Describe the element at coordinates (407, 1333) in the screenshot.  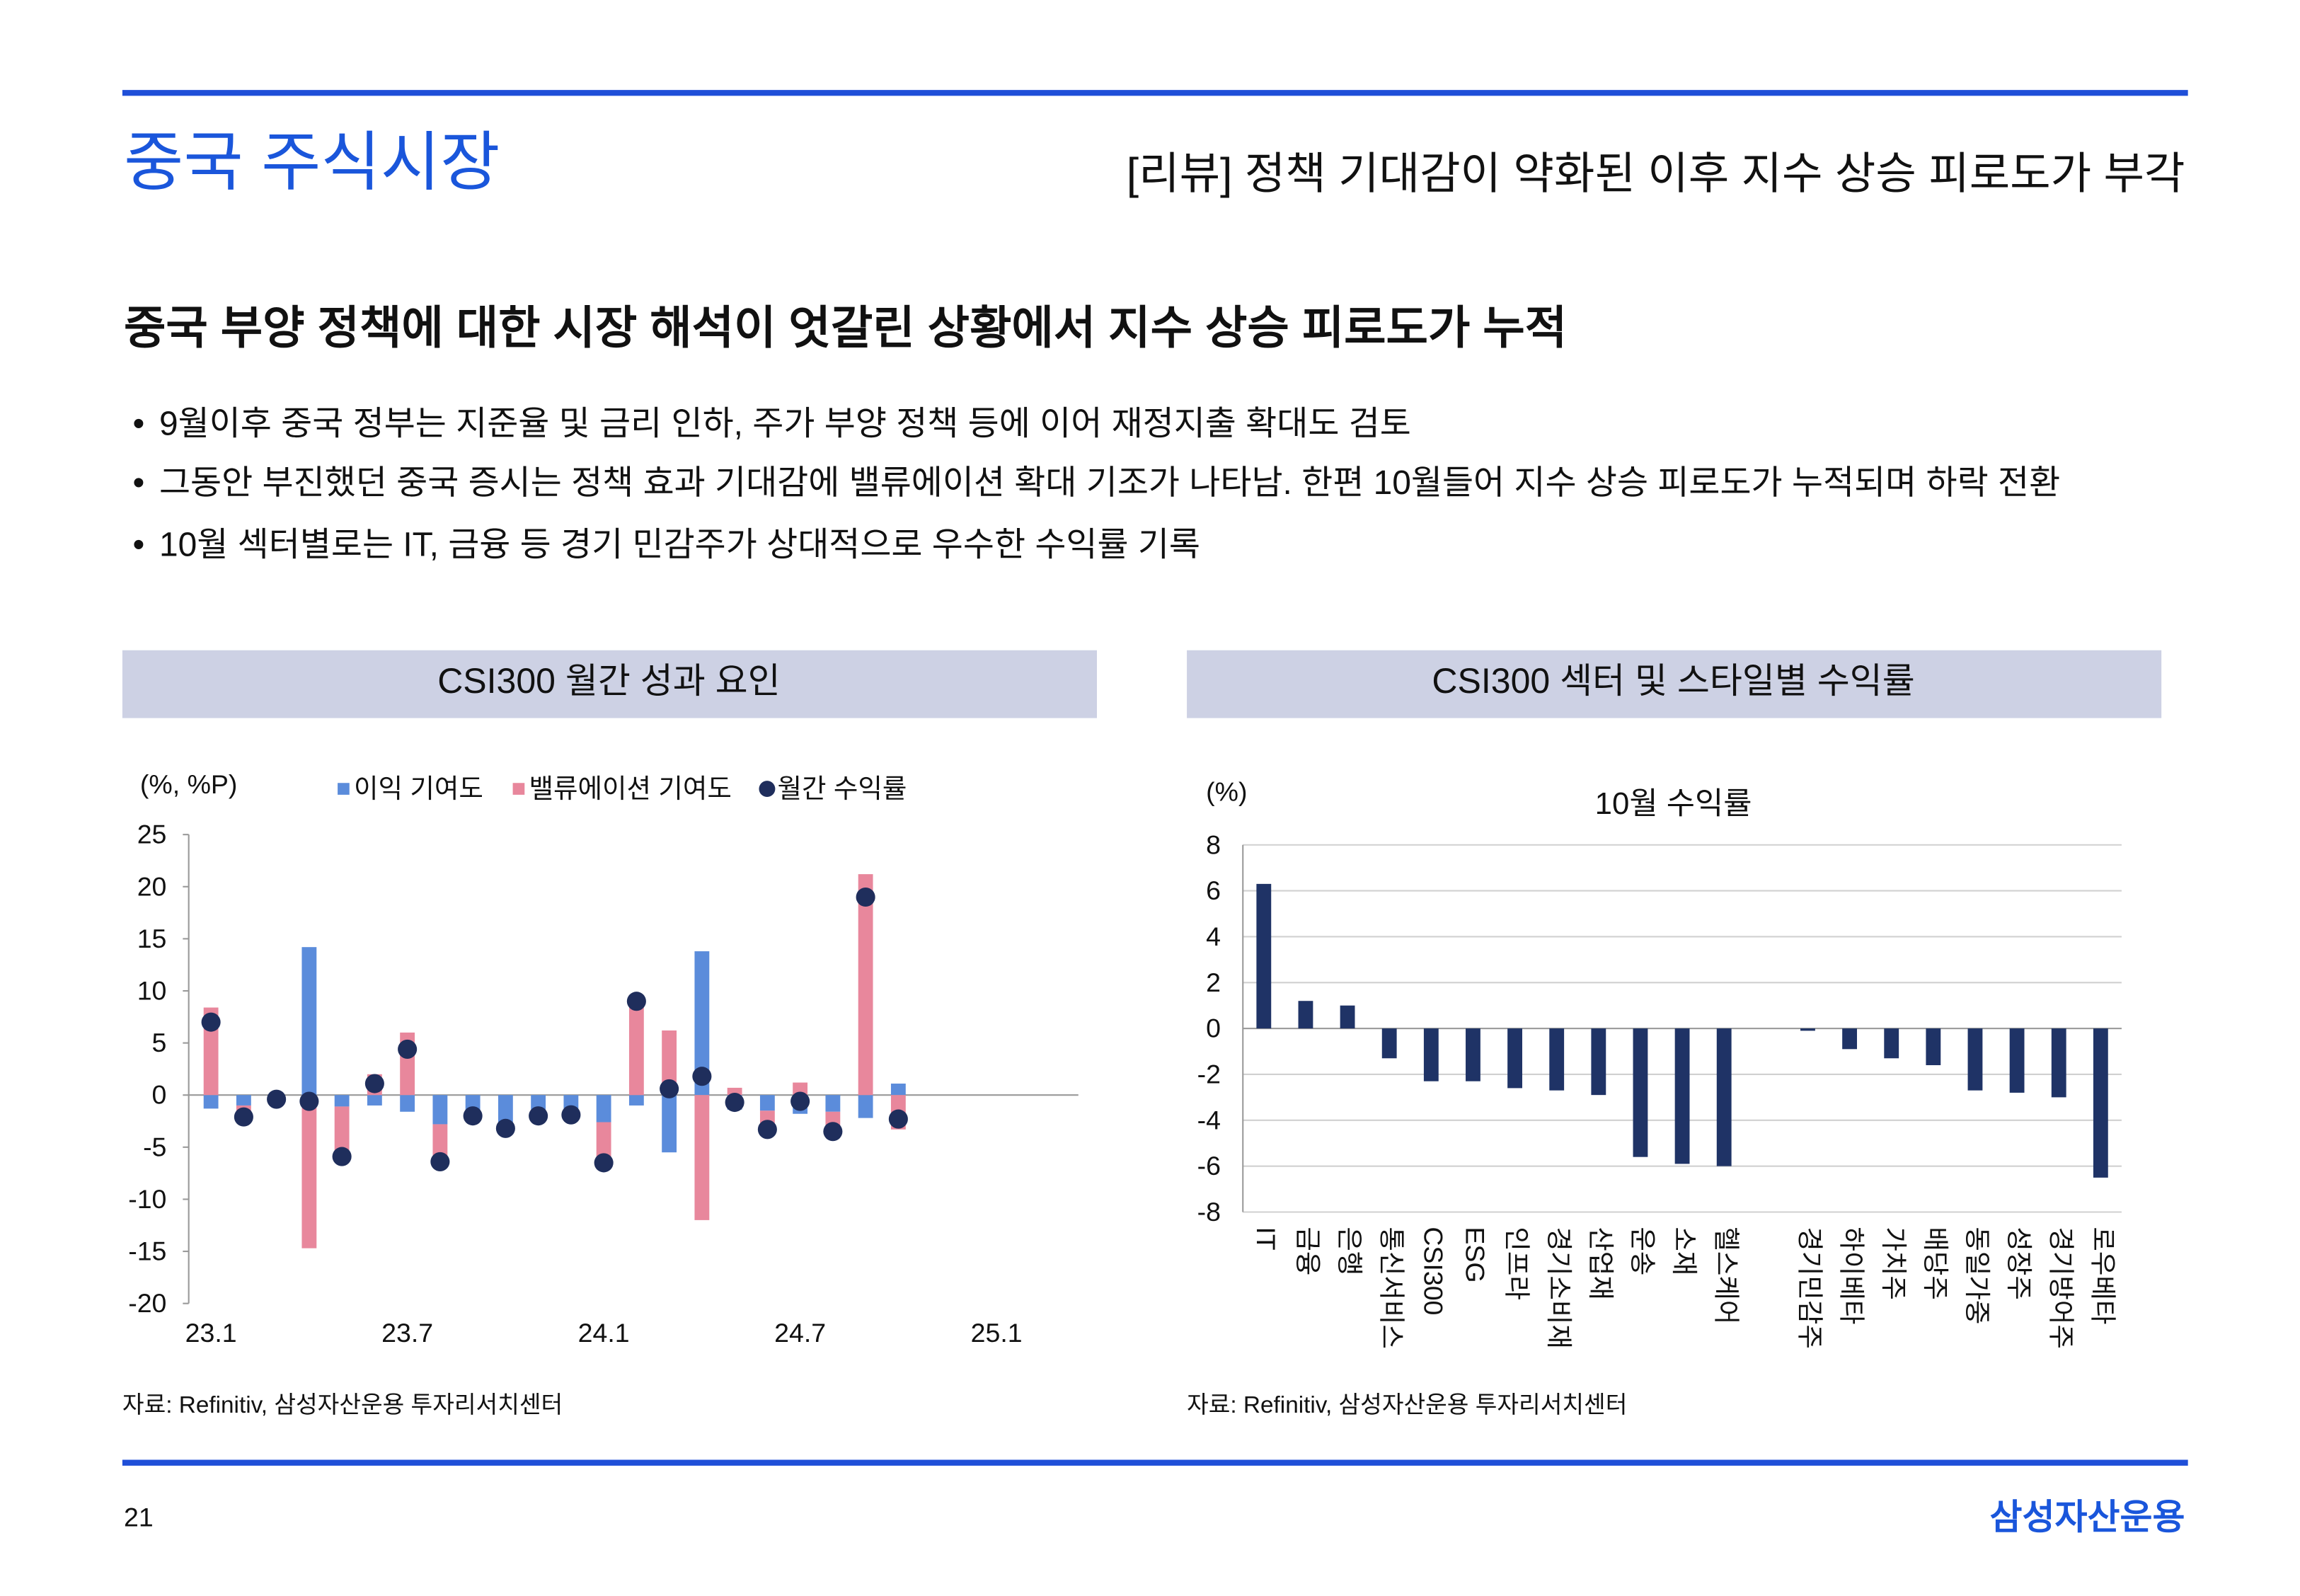
I see `x-tick-label: 23.7` at that location.